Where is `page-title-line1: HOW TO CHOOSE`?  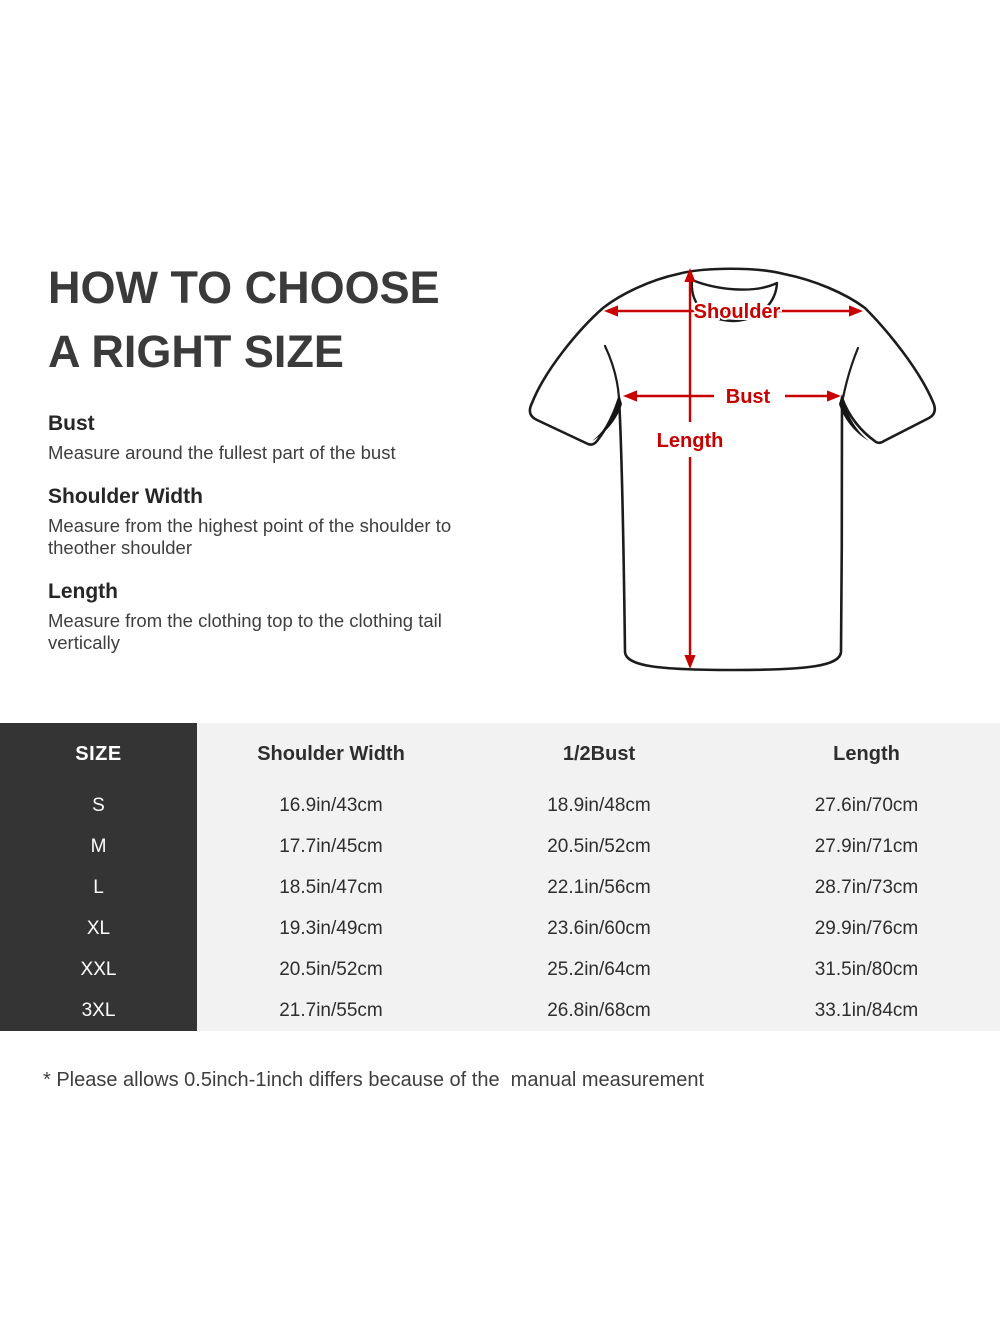 page-title-line1: HOW TO CHOOSE is located at coordinates (244, 287).